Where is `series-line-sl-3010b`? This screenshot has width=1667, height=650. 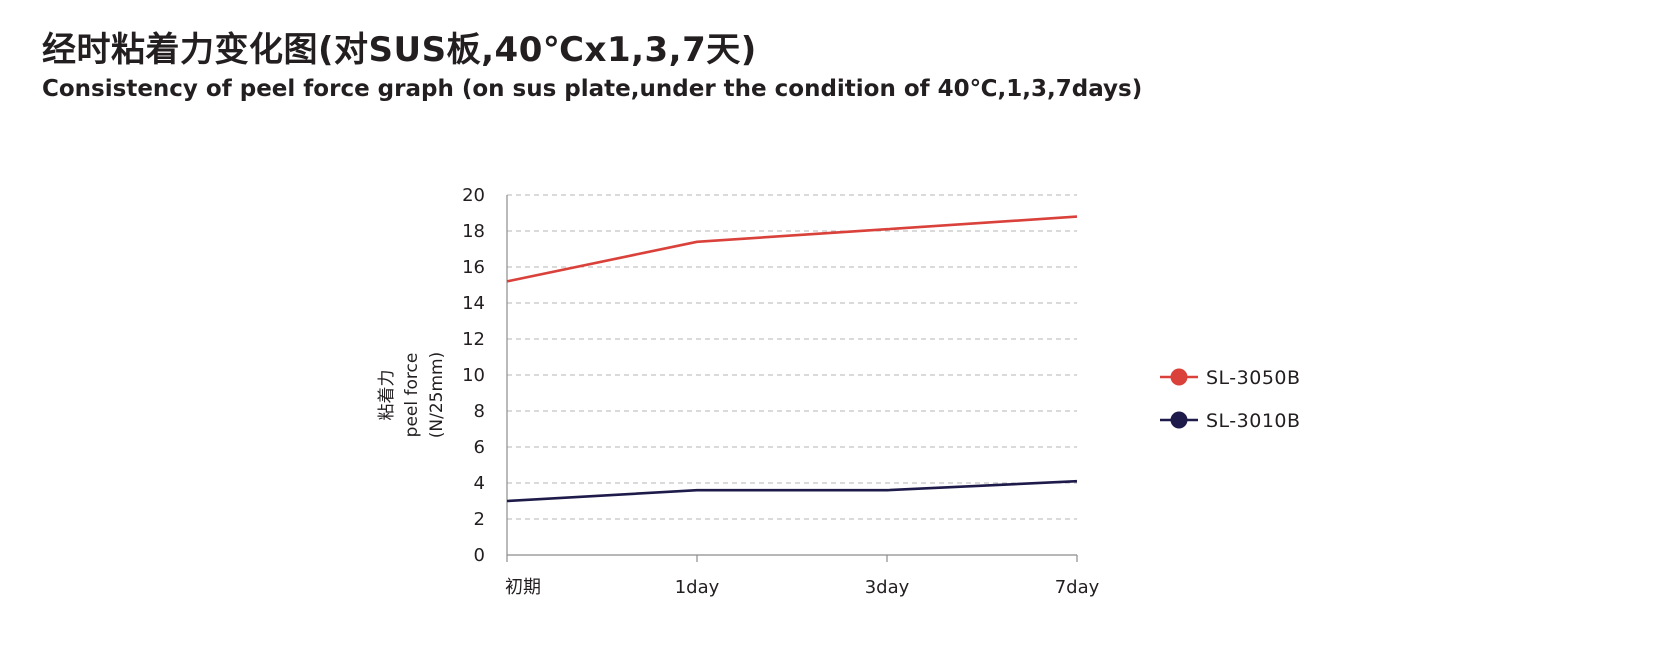
series-line-sl-3010b is located at coordinates (792, 491).